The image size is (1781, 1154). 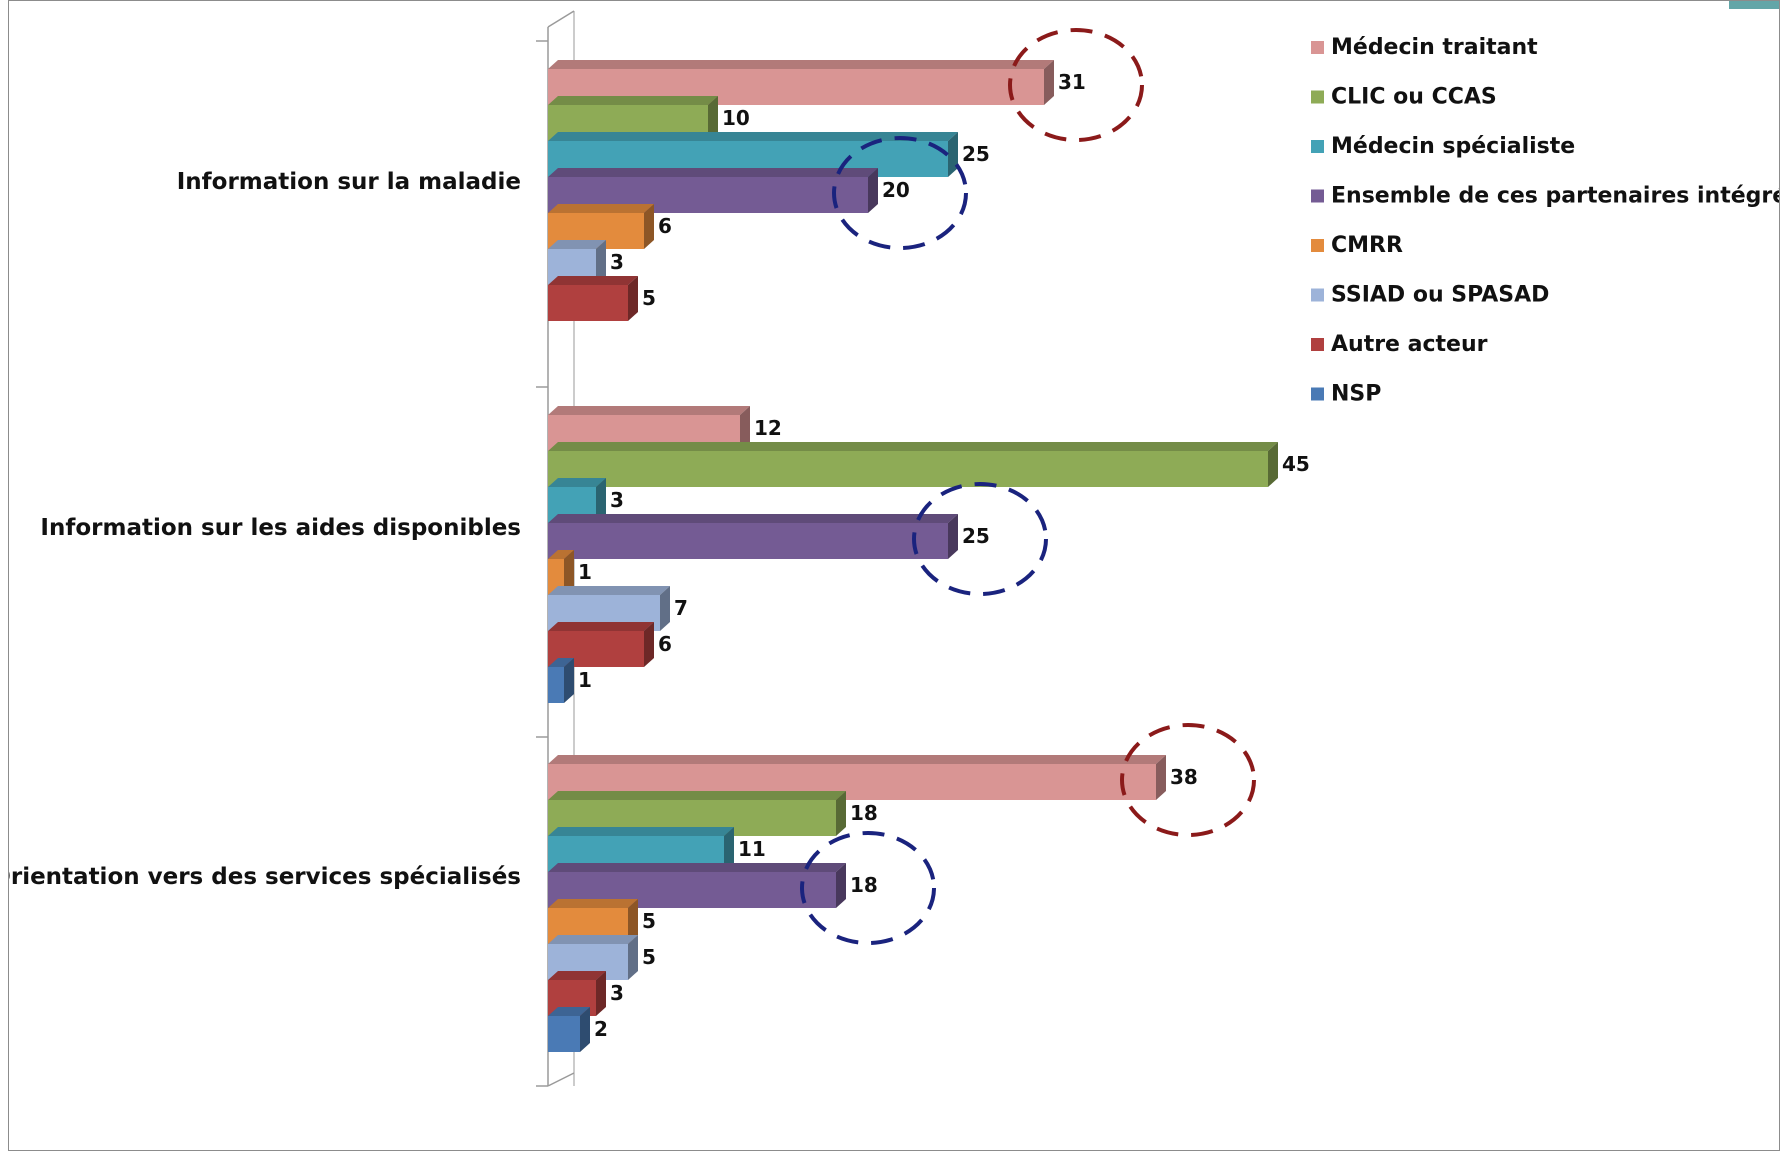 I want to click on window-corner-tab, so click(x=1754, y=5).